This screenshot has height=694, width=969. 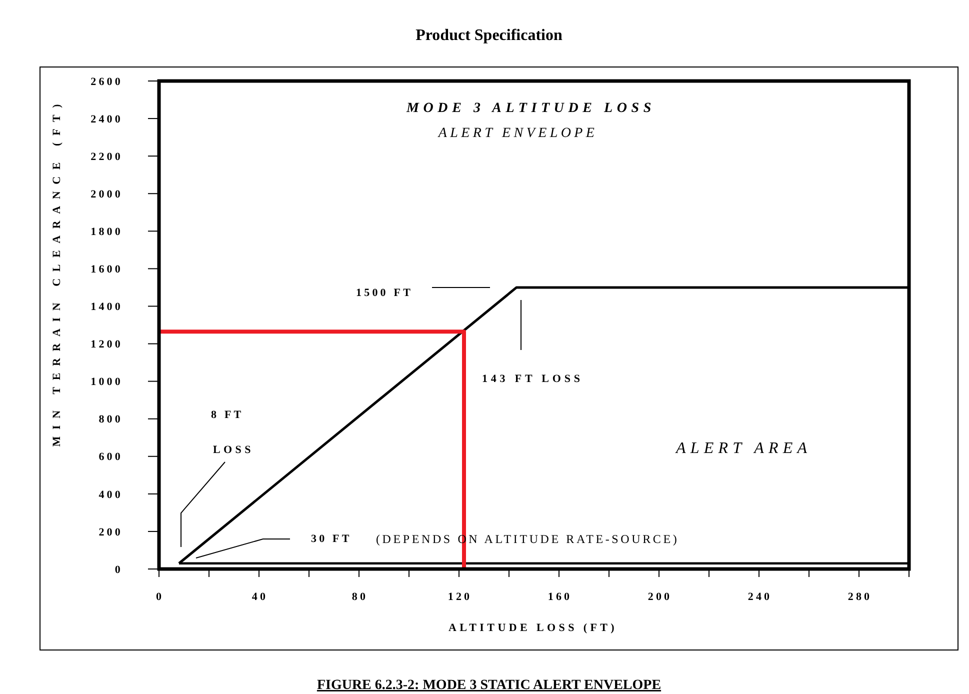 I want to click on annotation: LOSS, so click(x=233, y=450).